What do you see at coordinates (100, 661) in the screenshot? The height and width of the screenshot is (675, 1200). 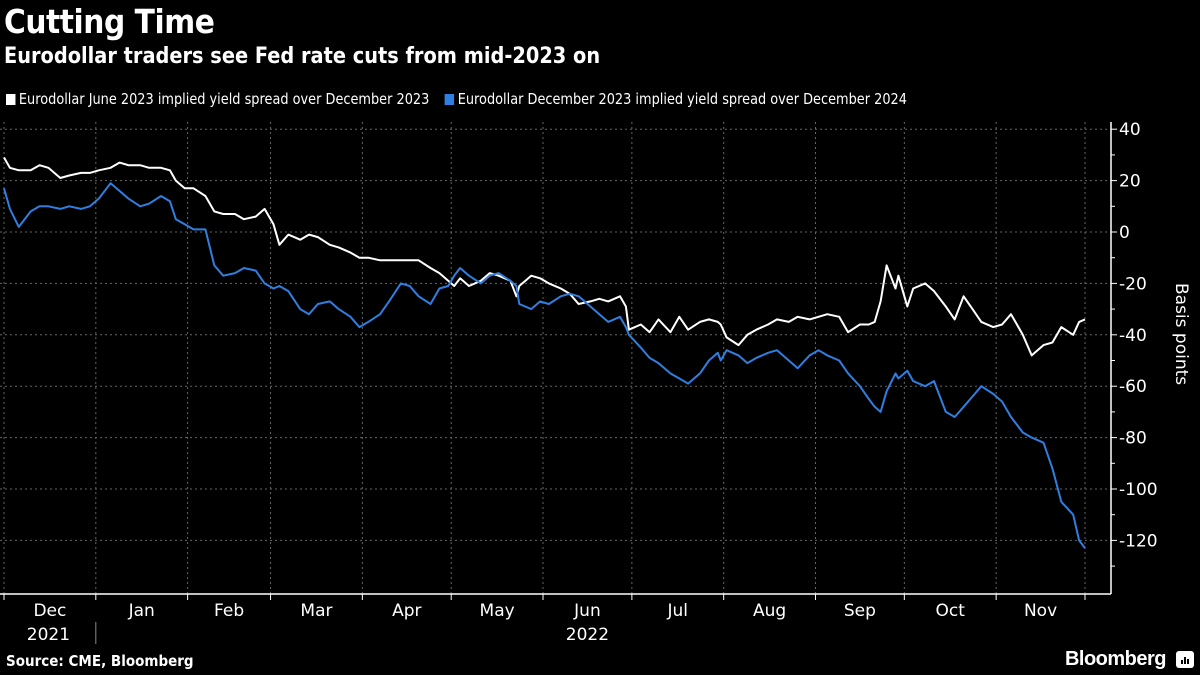 I see `source-note: Source: CME, Bloomberg` at bounding box center [100, 661].